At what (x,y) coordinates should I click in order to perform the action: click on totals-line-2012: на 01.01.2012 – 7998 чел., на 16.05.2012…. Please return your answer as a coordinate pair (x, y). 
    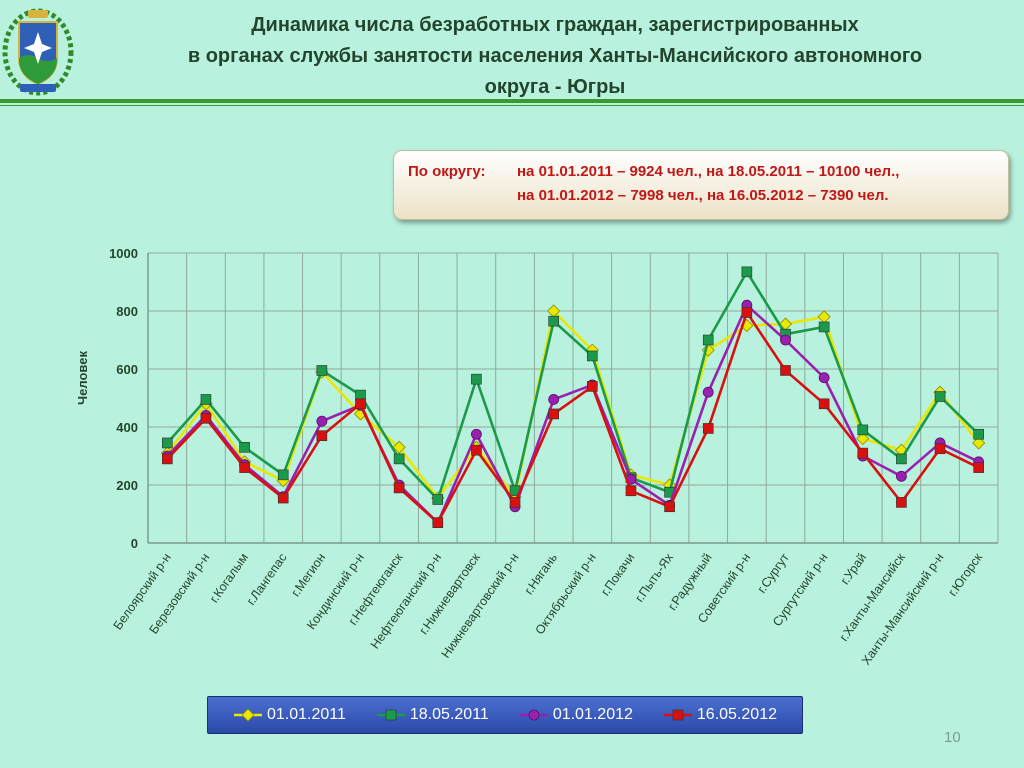
    Looking at the image, I should click on (703, 195).